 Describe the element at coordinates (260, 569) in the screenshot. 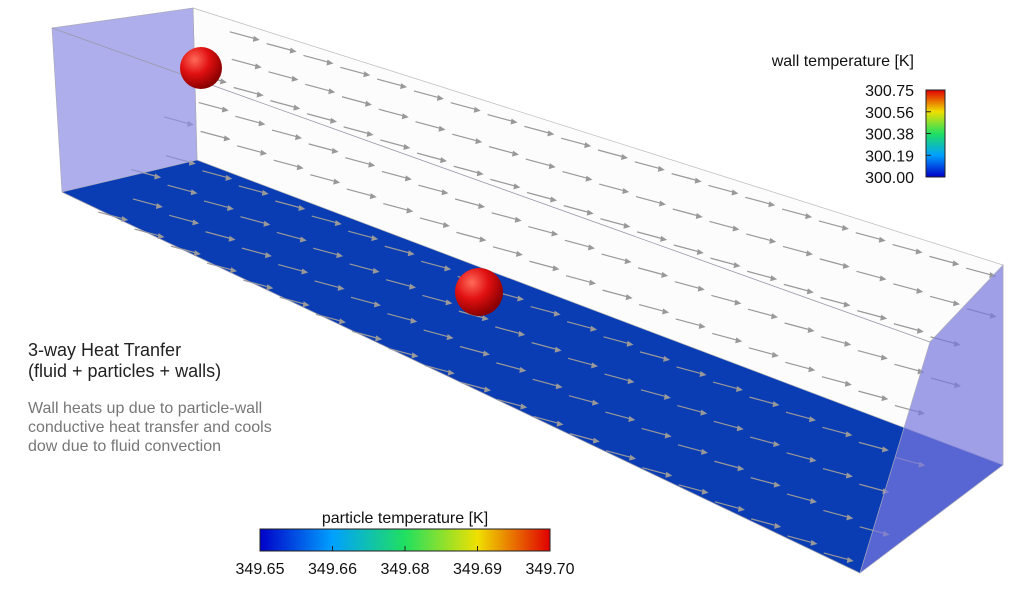

I see `tick-label: 349.65` at that location.